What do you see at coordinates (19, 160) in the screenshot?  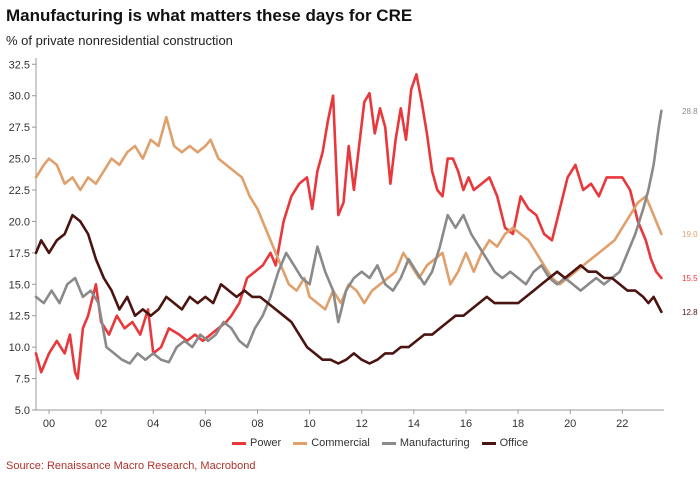 I see `y-tick-label: 25.0` at bounding box center [19, 160].